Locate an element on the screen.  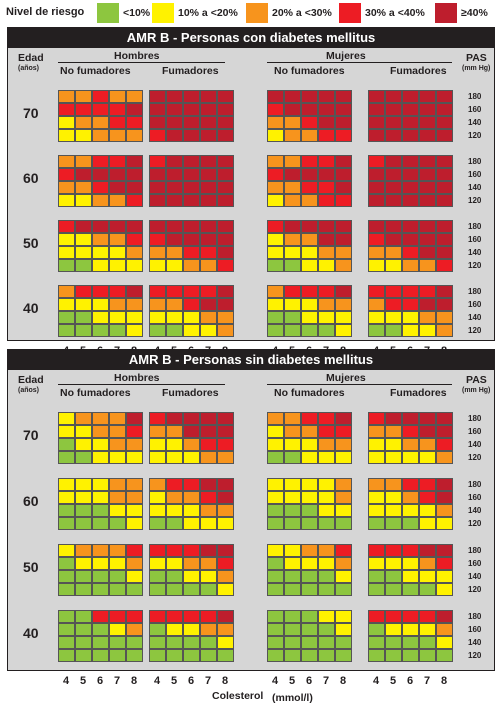
legend-label: 30% a <40% is located at coordinates (395, 13).